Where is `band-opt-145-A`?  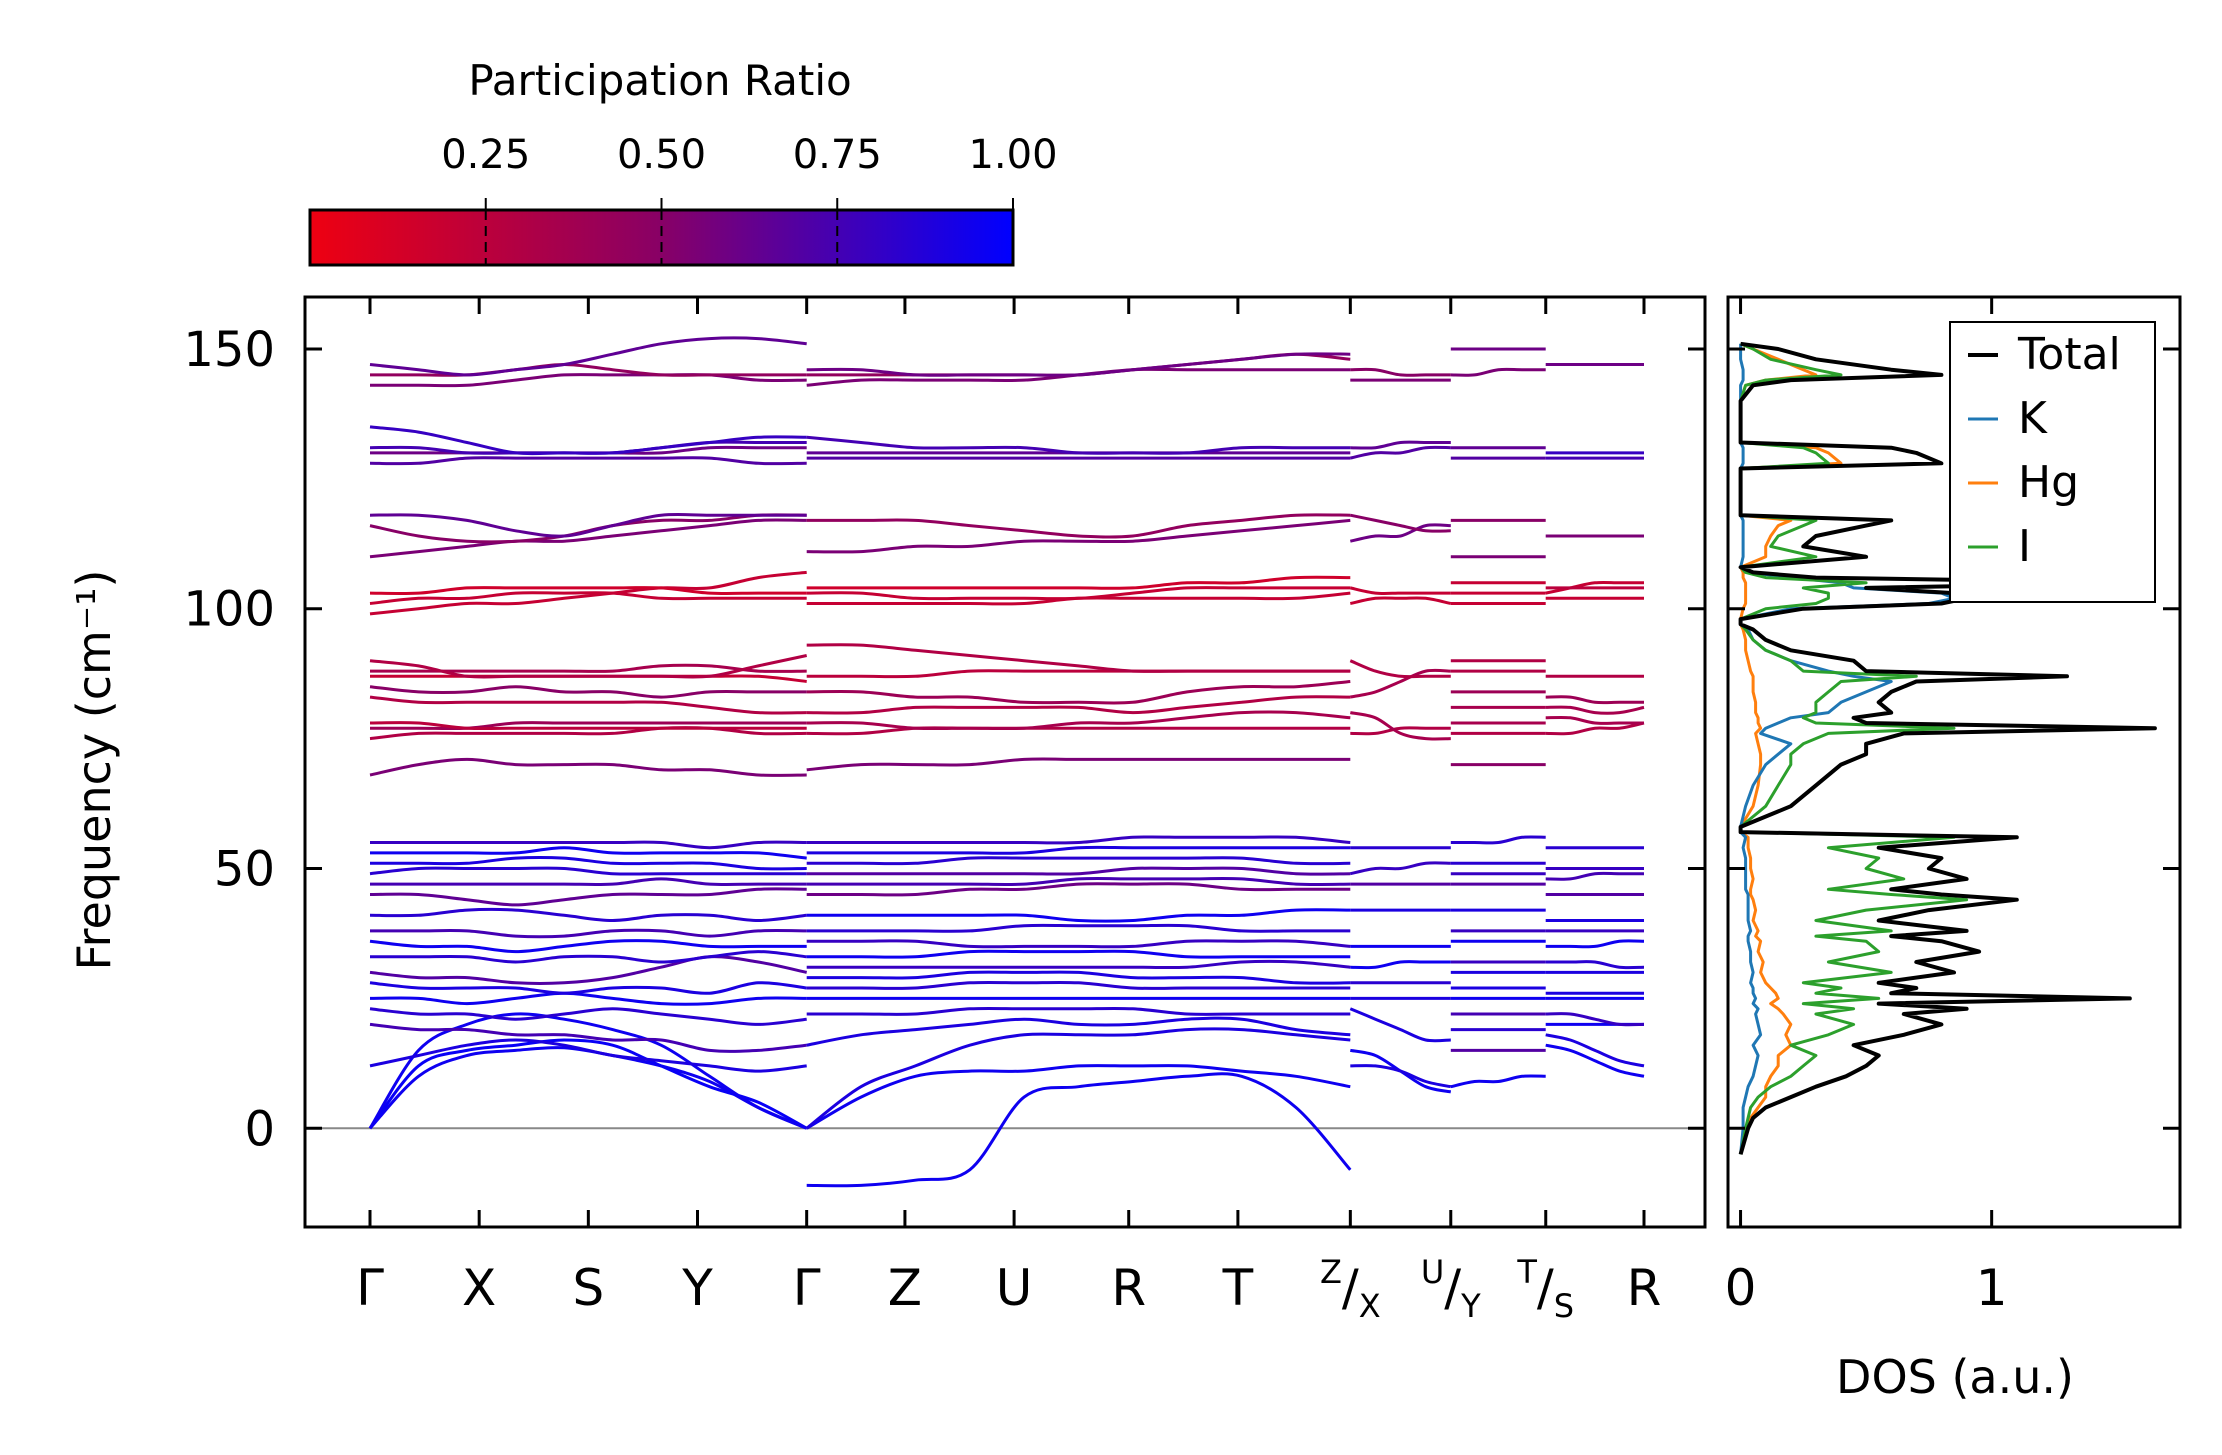
band-opt-145-A is located at coordinates (588, 369).